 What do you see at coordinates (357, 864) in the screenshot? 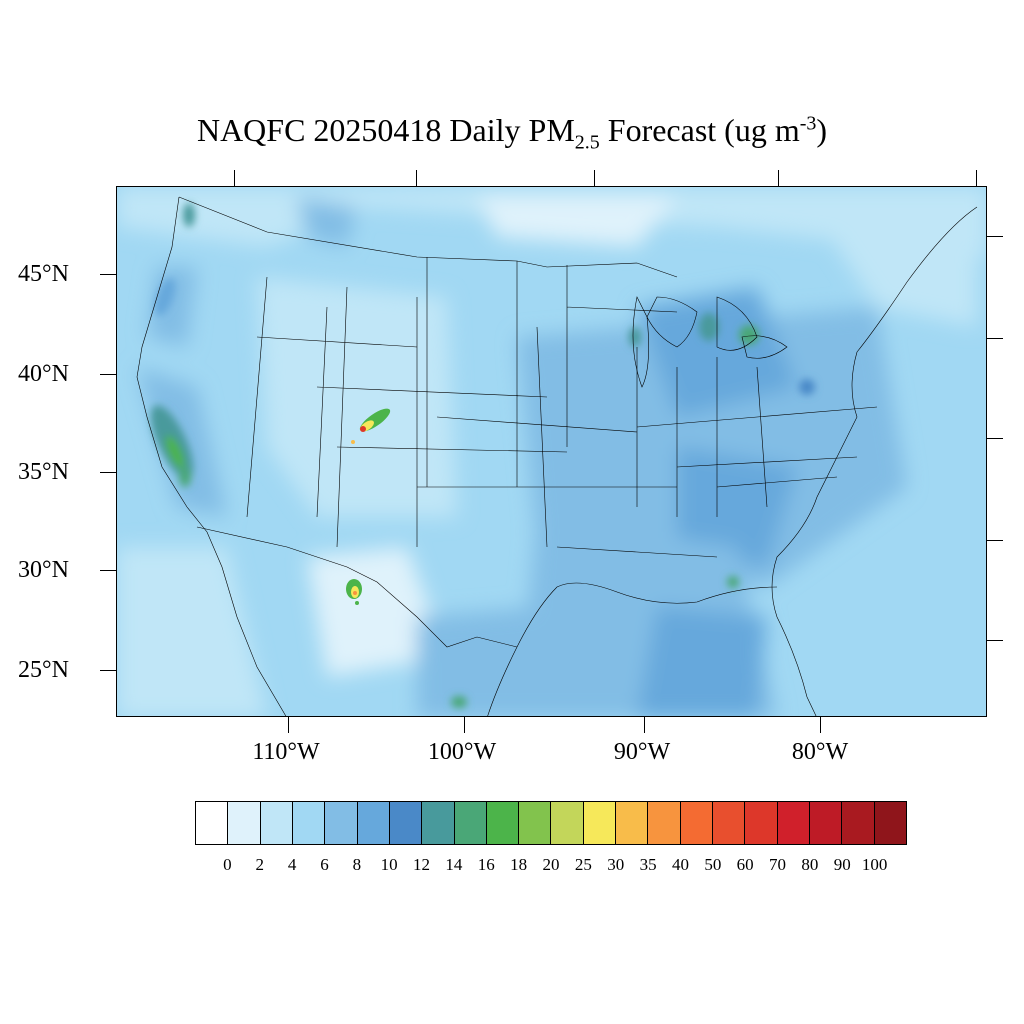
I see `colorbar-tick-label: 8` at bounding box center [357, 864].